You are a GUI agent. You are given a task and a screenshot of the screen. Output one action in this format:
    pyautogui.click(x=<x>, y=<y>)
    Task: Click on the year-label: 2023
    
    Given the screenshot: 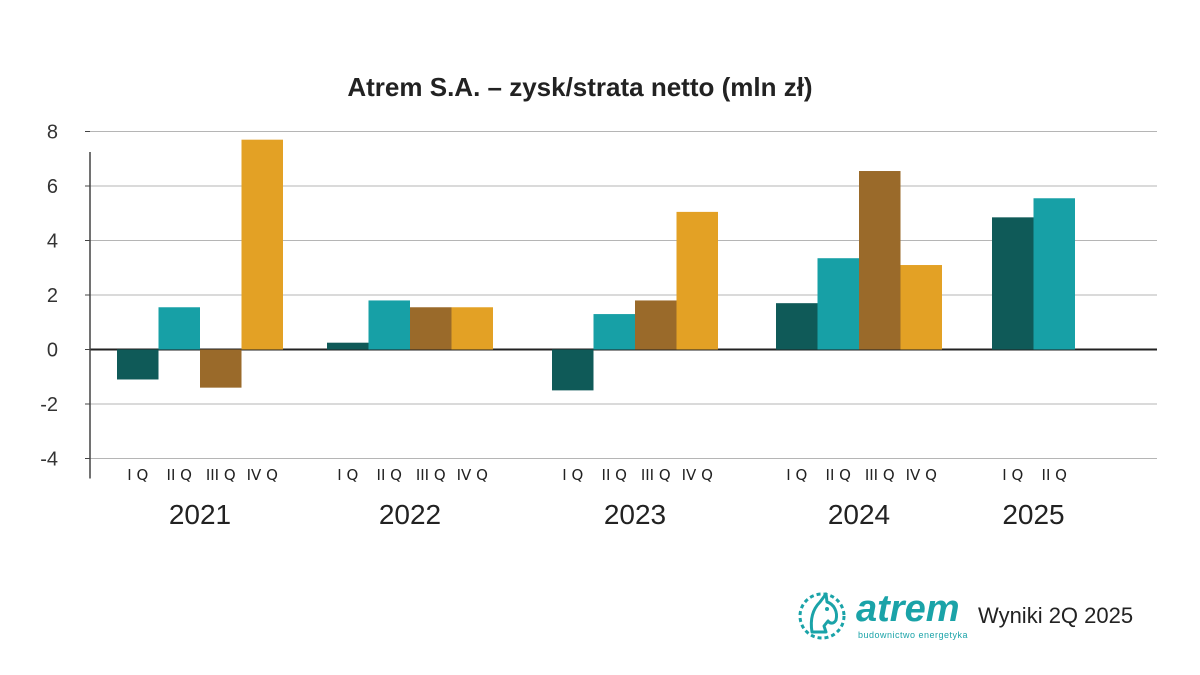 What is the action you would take?
    pyautogui.click(x=635, y=514)
    